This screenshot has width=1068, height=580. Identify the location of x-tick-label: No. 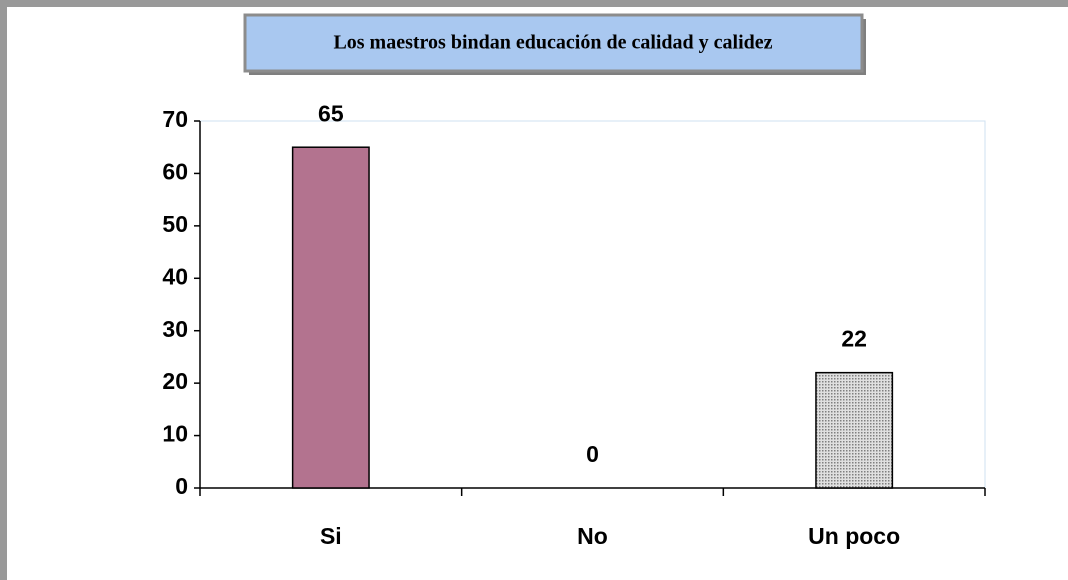
(592, 536).